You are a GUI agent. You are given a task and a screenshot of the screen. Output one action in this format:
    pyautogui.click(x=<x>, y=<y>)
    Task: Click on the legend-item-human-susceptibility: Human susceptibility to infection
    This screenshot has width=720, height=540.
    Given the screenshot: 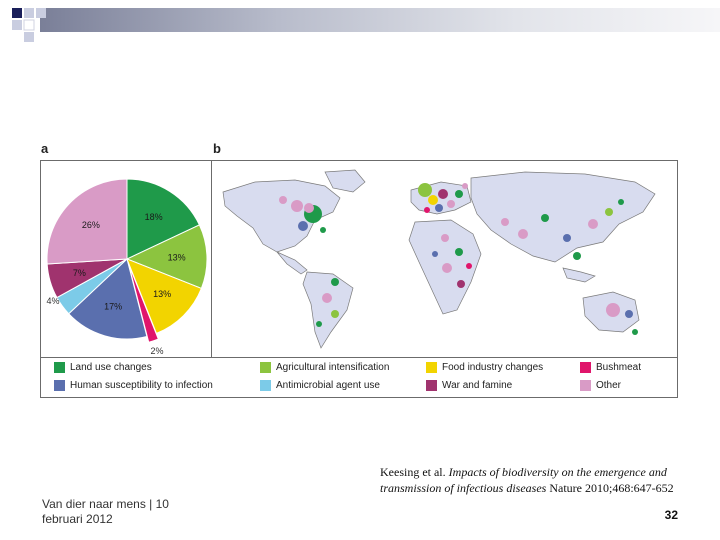 What is the action you would take?
    pyautogui.click(x=133, y=385)
    